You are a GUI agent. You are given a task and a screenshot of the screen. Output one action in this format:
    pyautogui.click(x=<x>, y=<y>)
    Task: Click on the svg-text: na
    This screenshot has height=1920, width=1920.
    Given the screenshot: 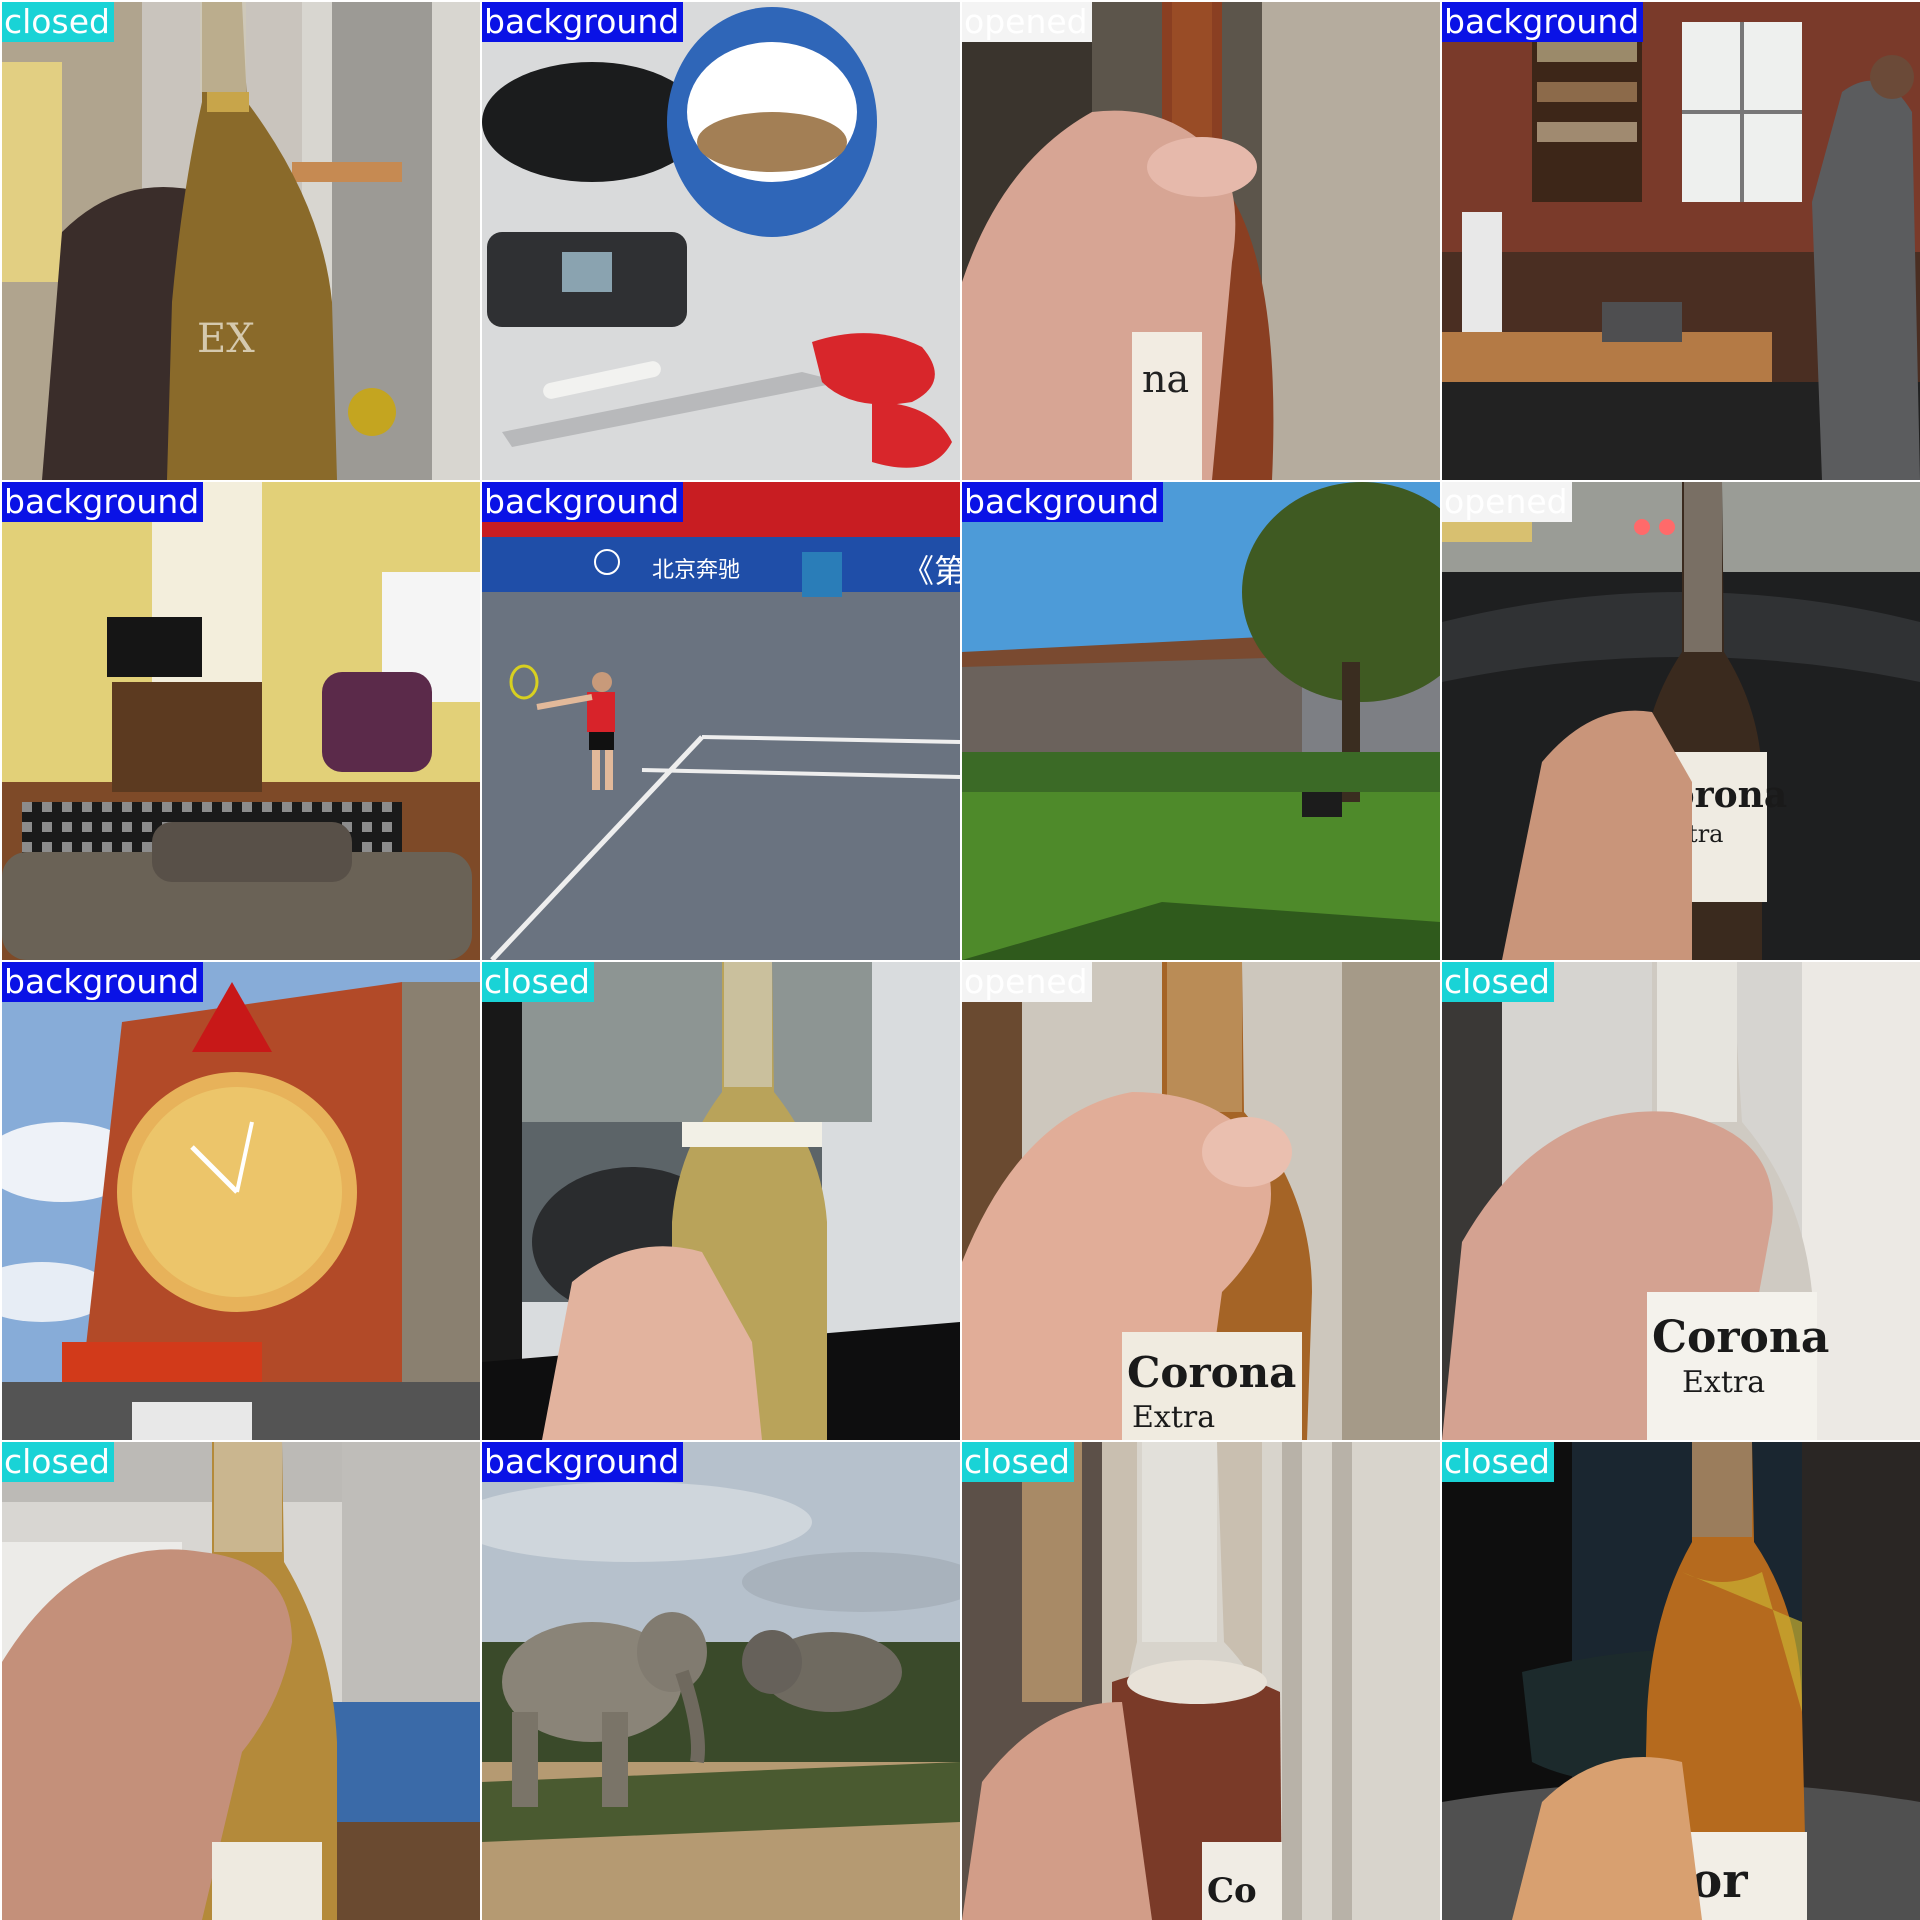 What is the action you would take?
    pyautogui.click(x=1165, y=379)
    